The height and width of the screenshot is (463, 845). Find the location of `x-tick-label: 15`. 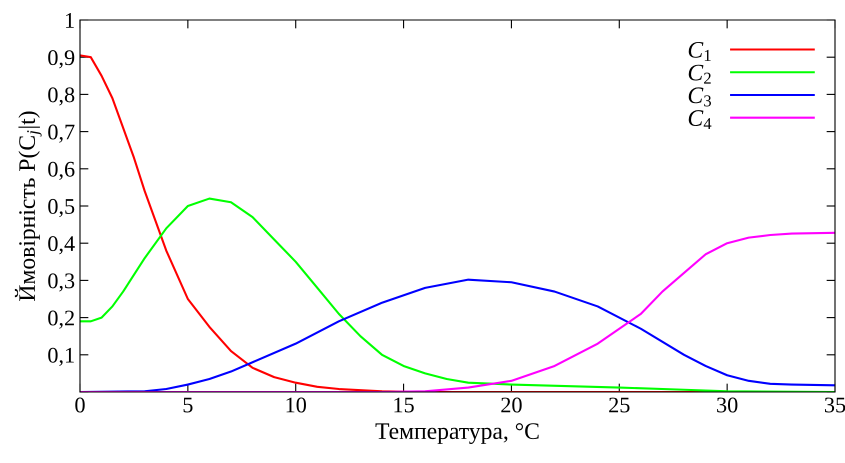

x-tick-label: 15 is located at coordinates (404, 405).